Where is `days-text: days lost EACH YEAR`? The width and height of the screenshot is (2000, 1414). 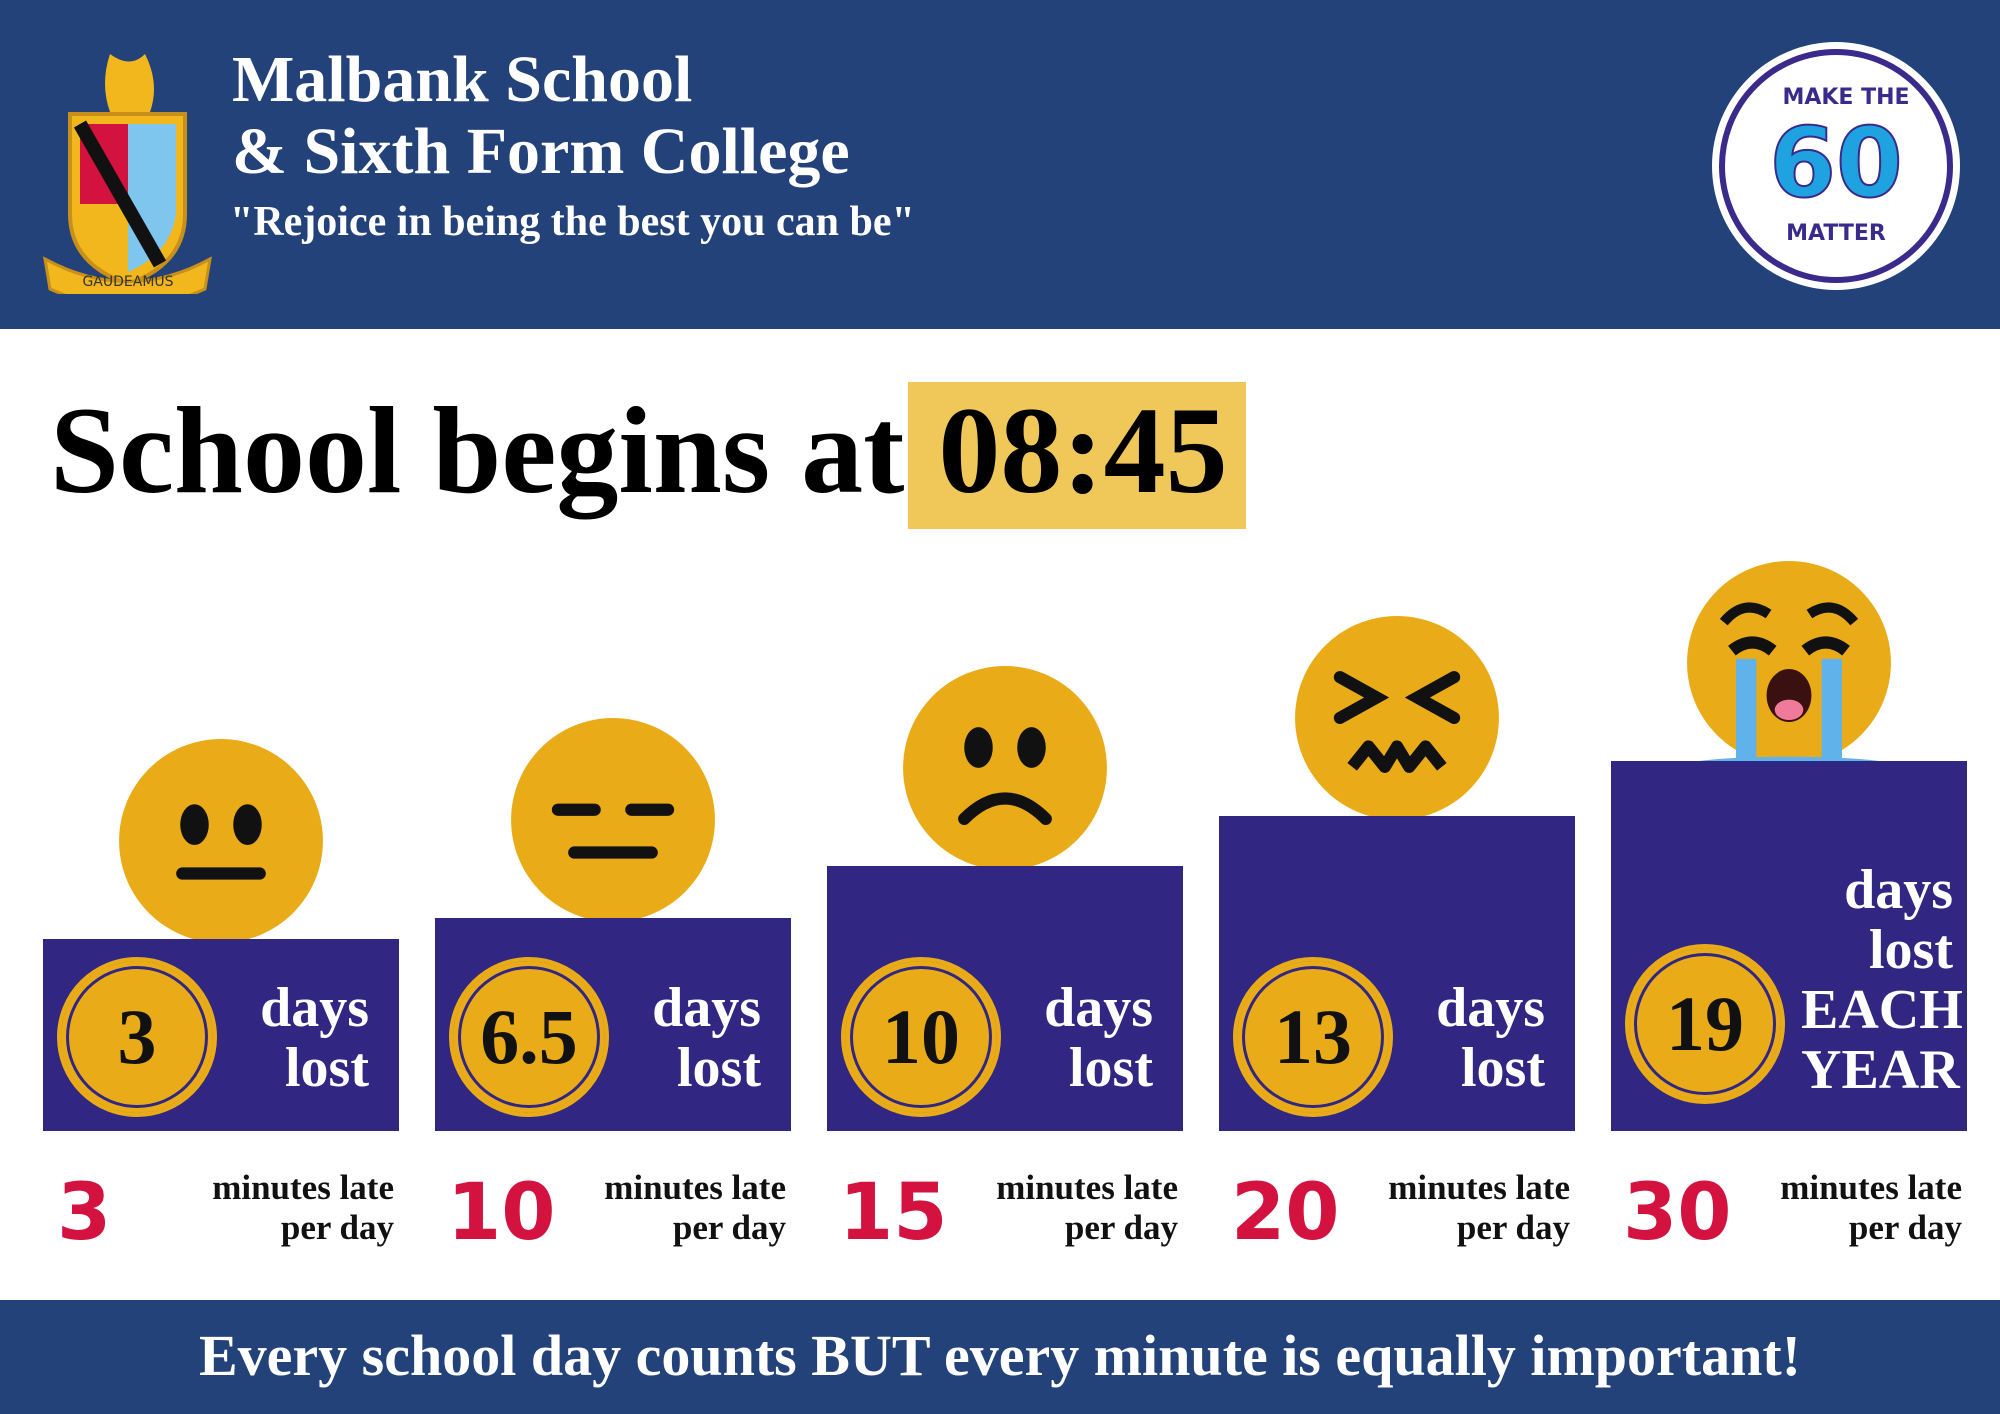
days-text: days lost EACH YEAR is located at coordinates (1882, 980).